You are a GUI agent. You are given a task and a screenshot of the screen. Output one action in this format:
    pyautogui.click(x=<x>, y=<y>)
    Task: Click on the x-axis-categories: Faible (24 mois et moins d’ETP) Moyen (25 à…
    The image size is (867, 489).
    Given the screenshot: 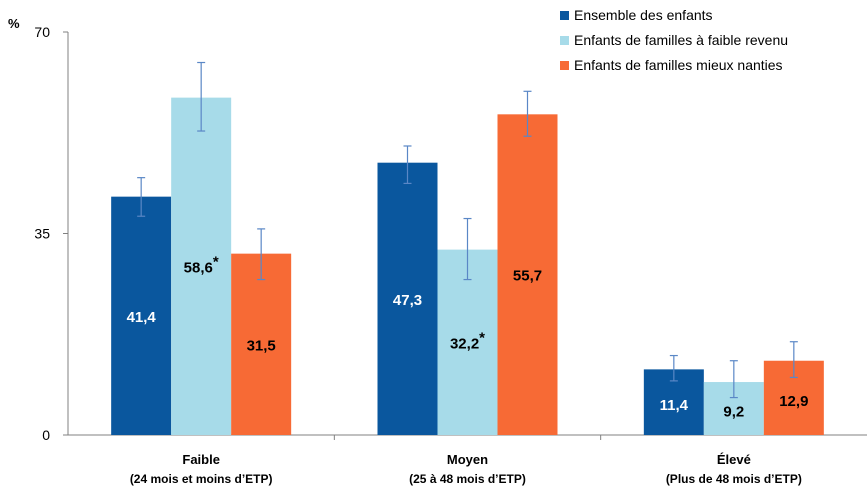 What is the action you would take?
    pyautogui.click(x=466, y=469)
    